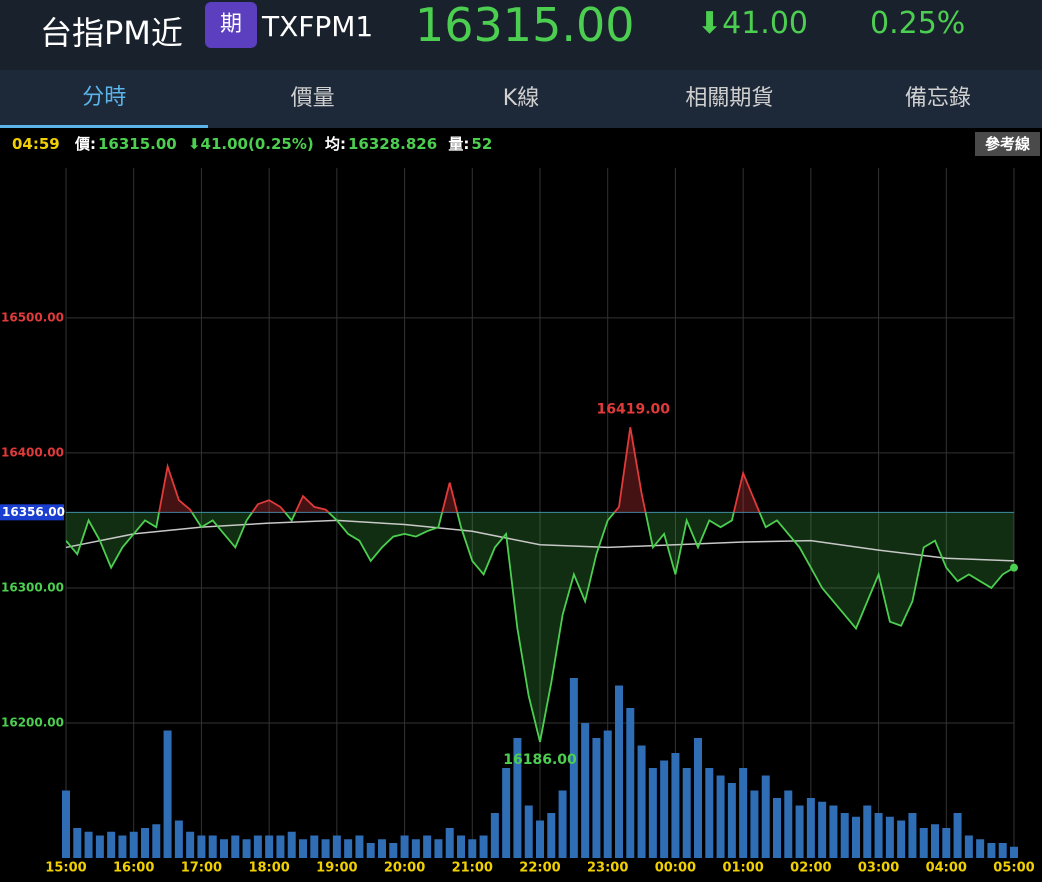 The height and width of the screenshot is (882, 1042). I want to click on x-tick-label: 01:00, so click(742, 868).